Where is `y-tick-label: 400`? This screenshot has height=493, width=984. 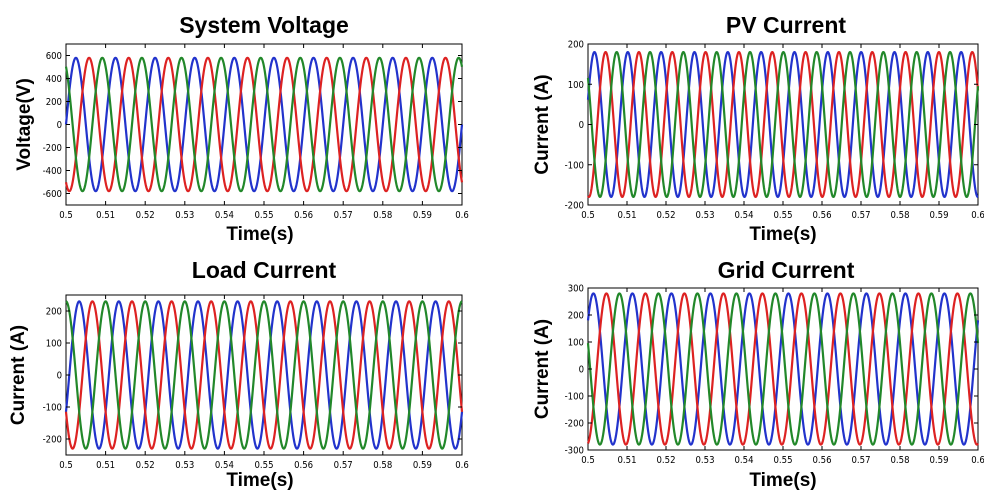 y-tick-label: 400 is located at coordinates (54, 79).